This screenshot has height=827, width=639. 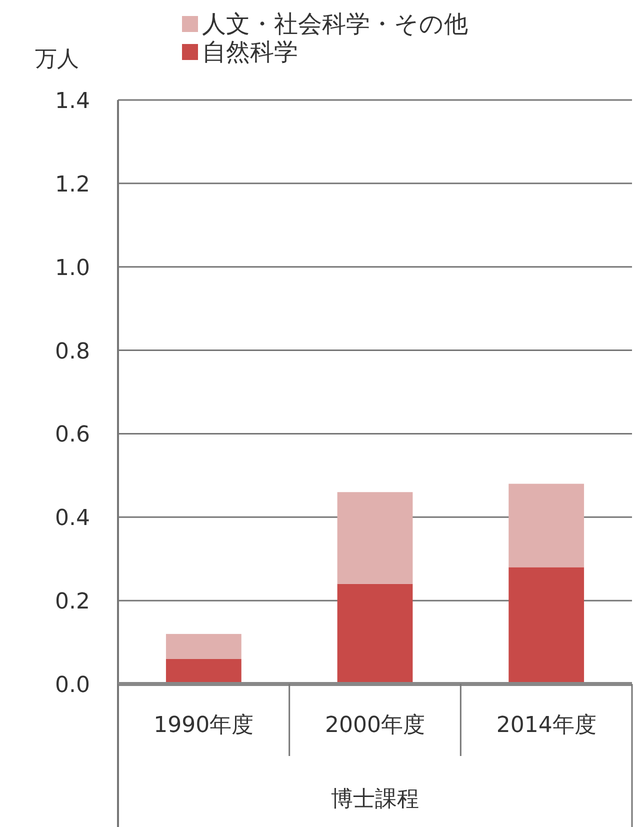 I want to click on y-tick-label: 0.0, so click(x=72, y=685).